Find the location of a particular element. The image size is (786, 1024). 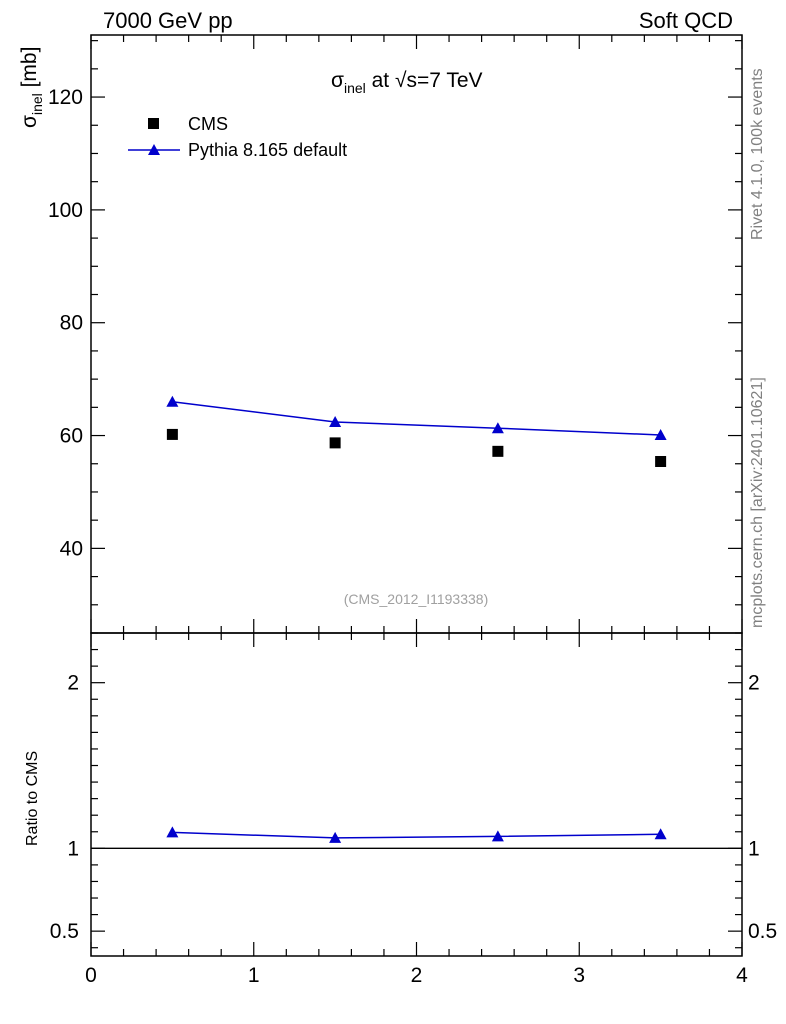

ratio-tick-label-left: 0.5 is located at coordinates (64, 931).